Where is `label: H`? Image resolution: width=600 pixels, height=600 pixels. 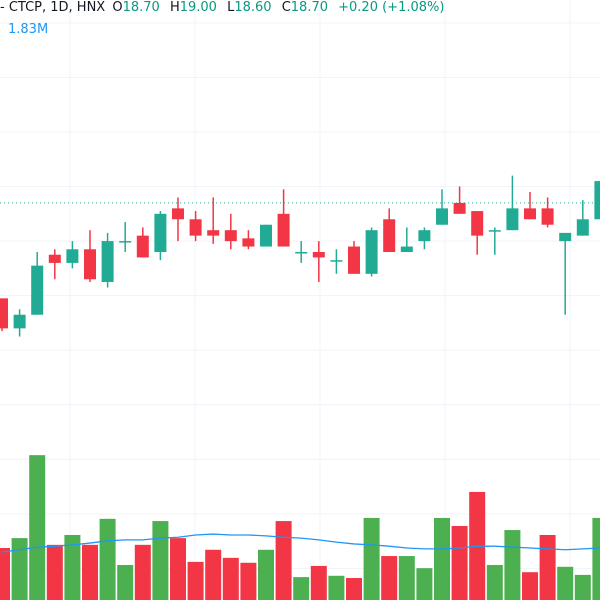 label: H is located at coordinates (174, 7).